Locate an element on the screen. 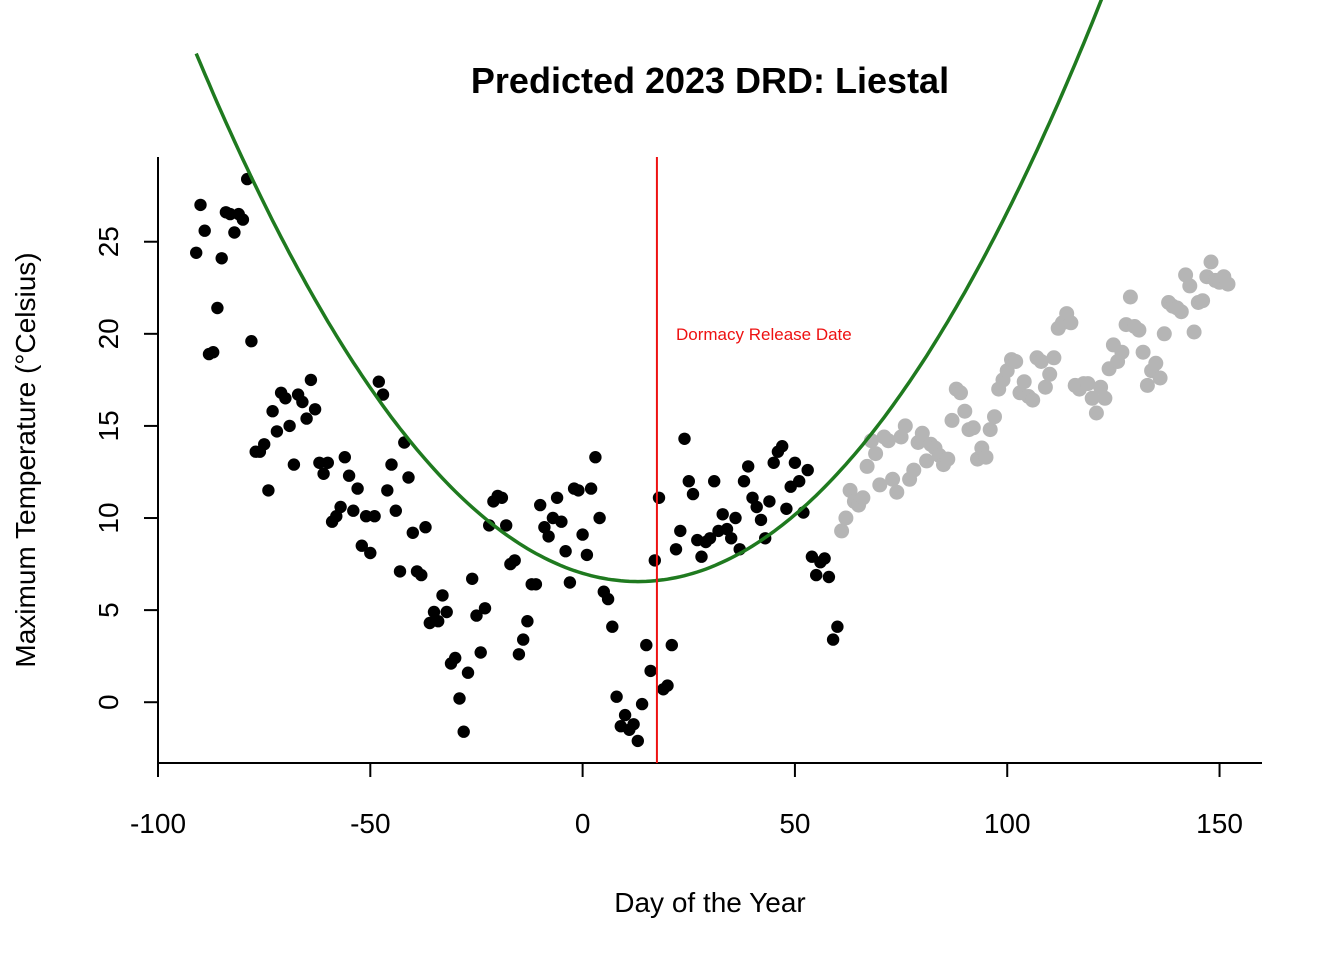 Image resolution: width=1344 pixels, height=965 pixels. x-tick-label: 150 is located at coordinates (1219, 823).